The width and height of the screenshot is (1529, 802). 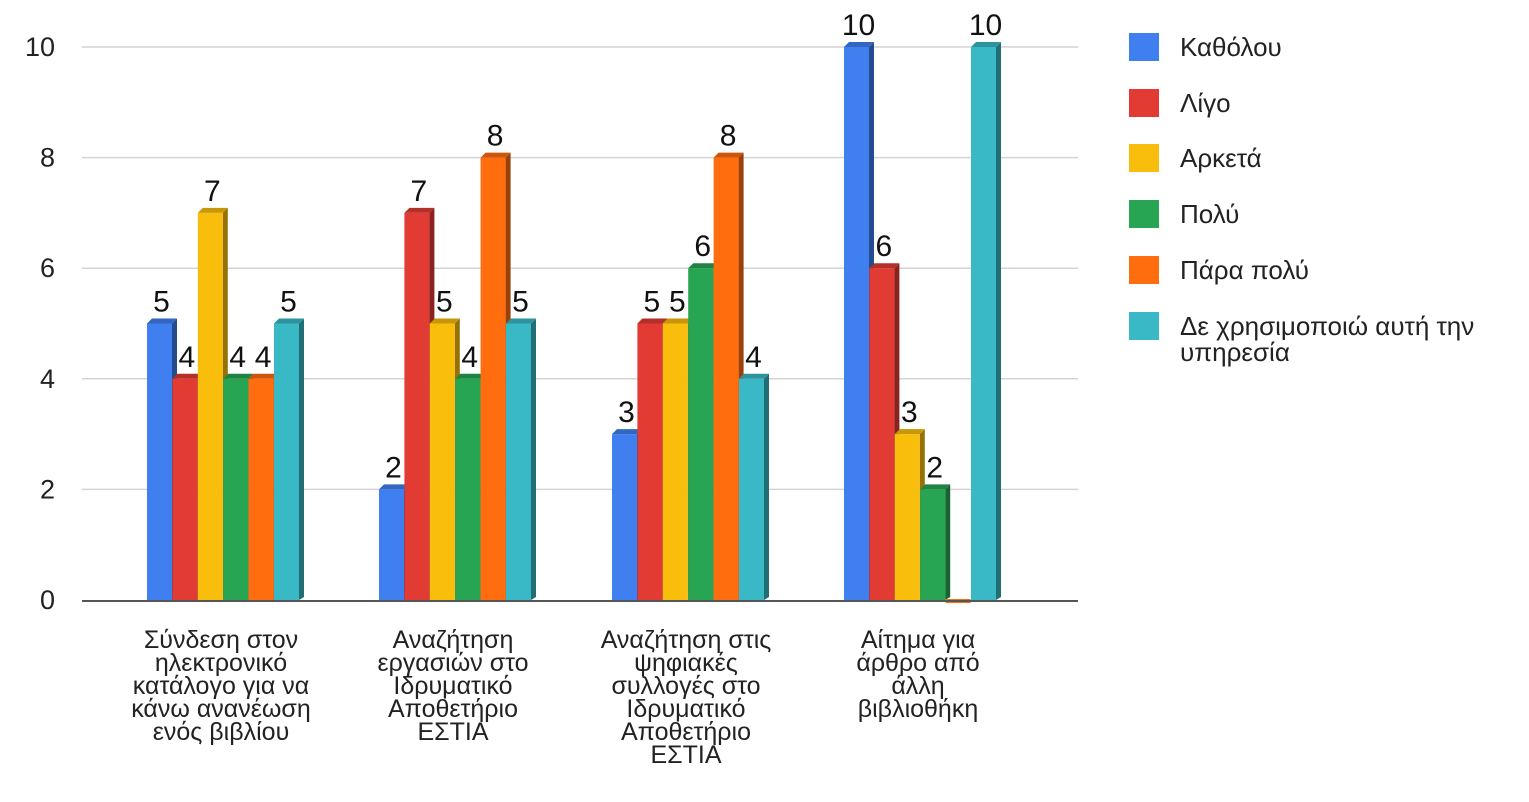 What do you see at coordinates (1327, 326) in the screenshot?
I see `legend-label: Δε χρησιμοποιώ αυτή την` at bounding box center [1327, 326].